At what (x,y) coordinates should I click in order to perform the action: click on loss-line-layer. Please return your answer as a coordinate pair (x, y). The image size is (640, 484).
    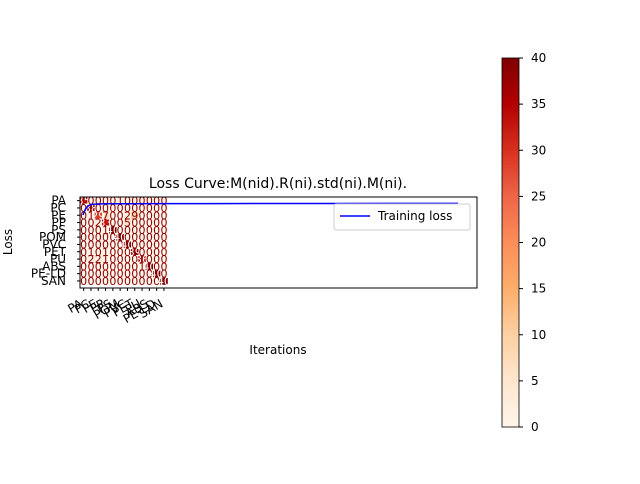
    Looking at the image, I should click on (270, 209).